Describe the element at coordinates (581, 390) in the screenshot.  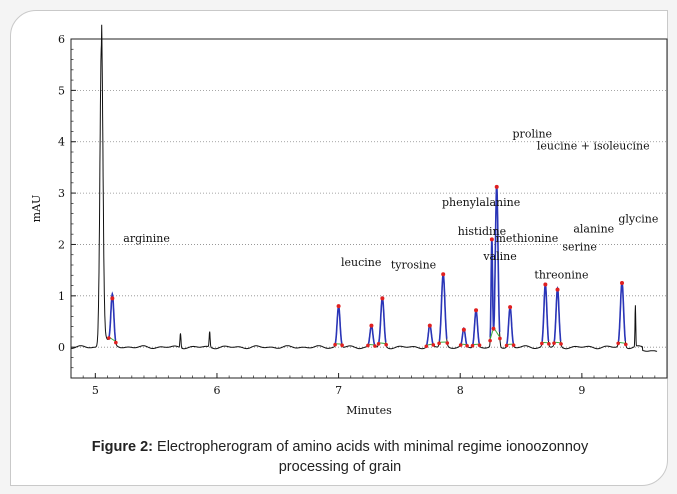
I see `x-tick-label: 9` at that location.